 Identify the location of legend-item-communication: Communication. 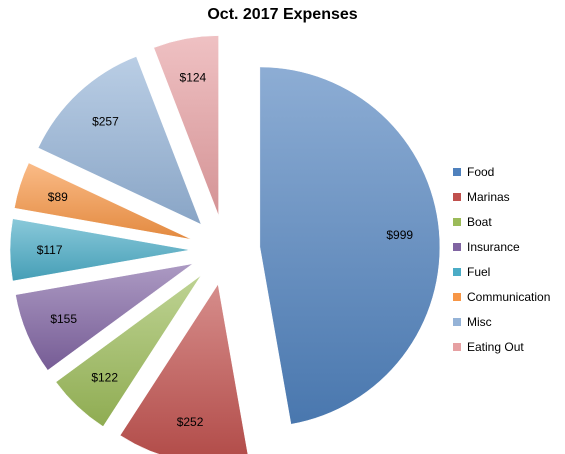
(508, 296).